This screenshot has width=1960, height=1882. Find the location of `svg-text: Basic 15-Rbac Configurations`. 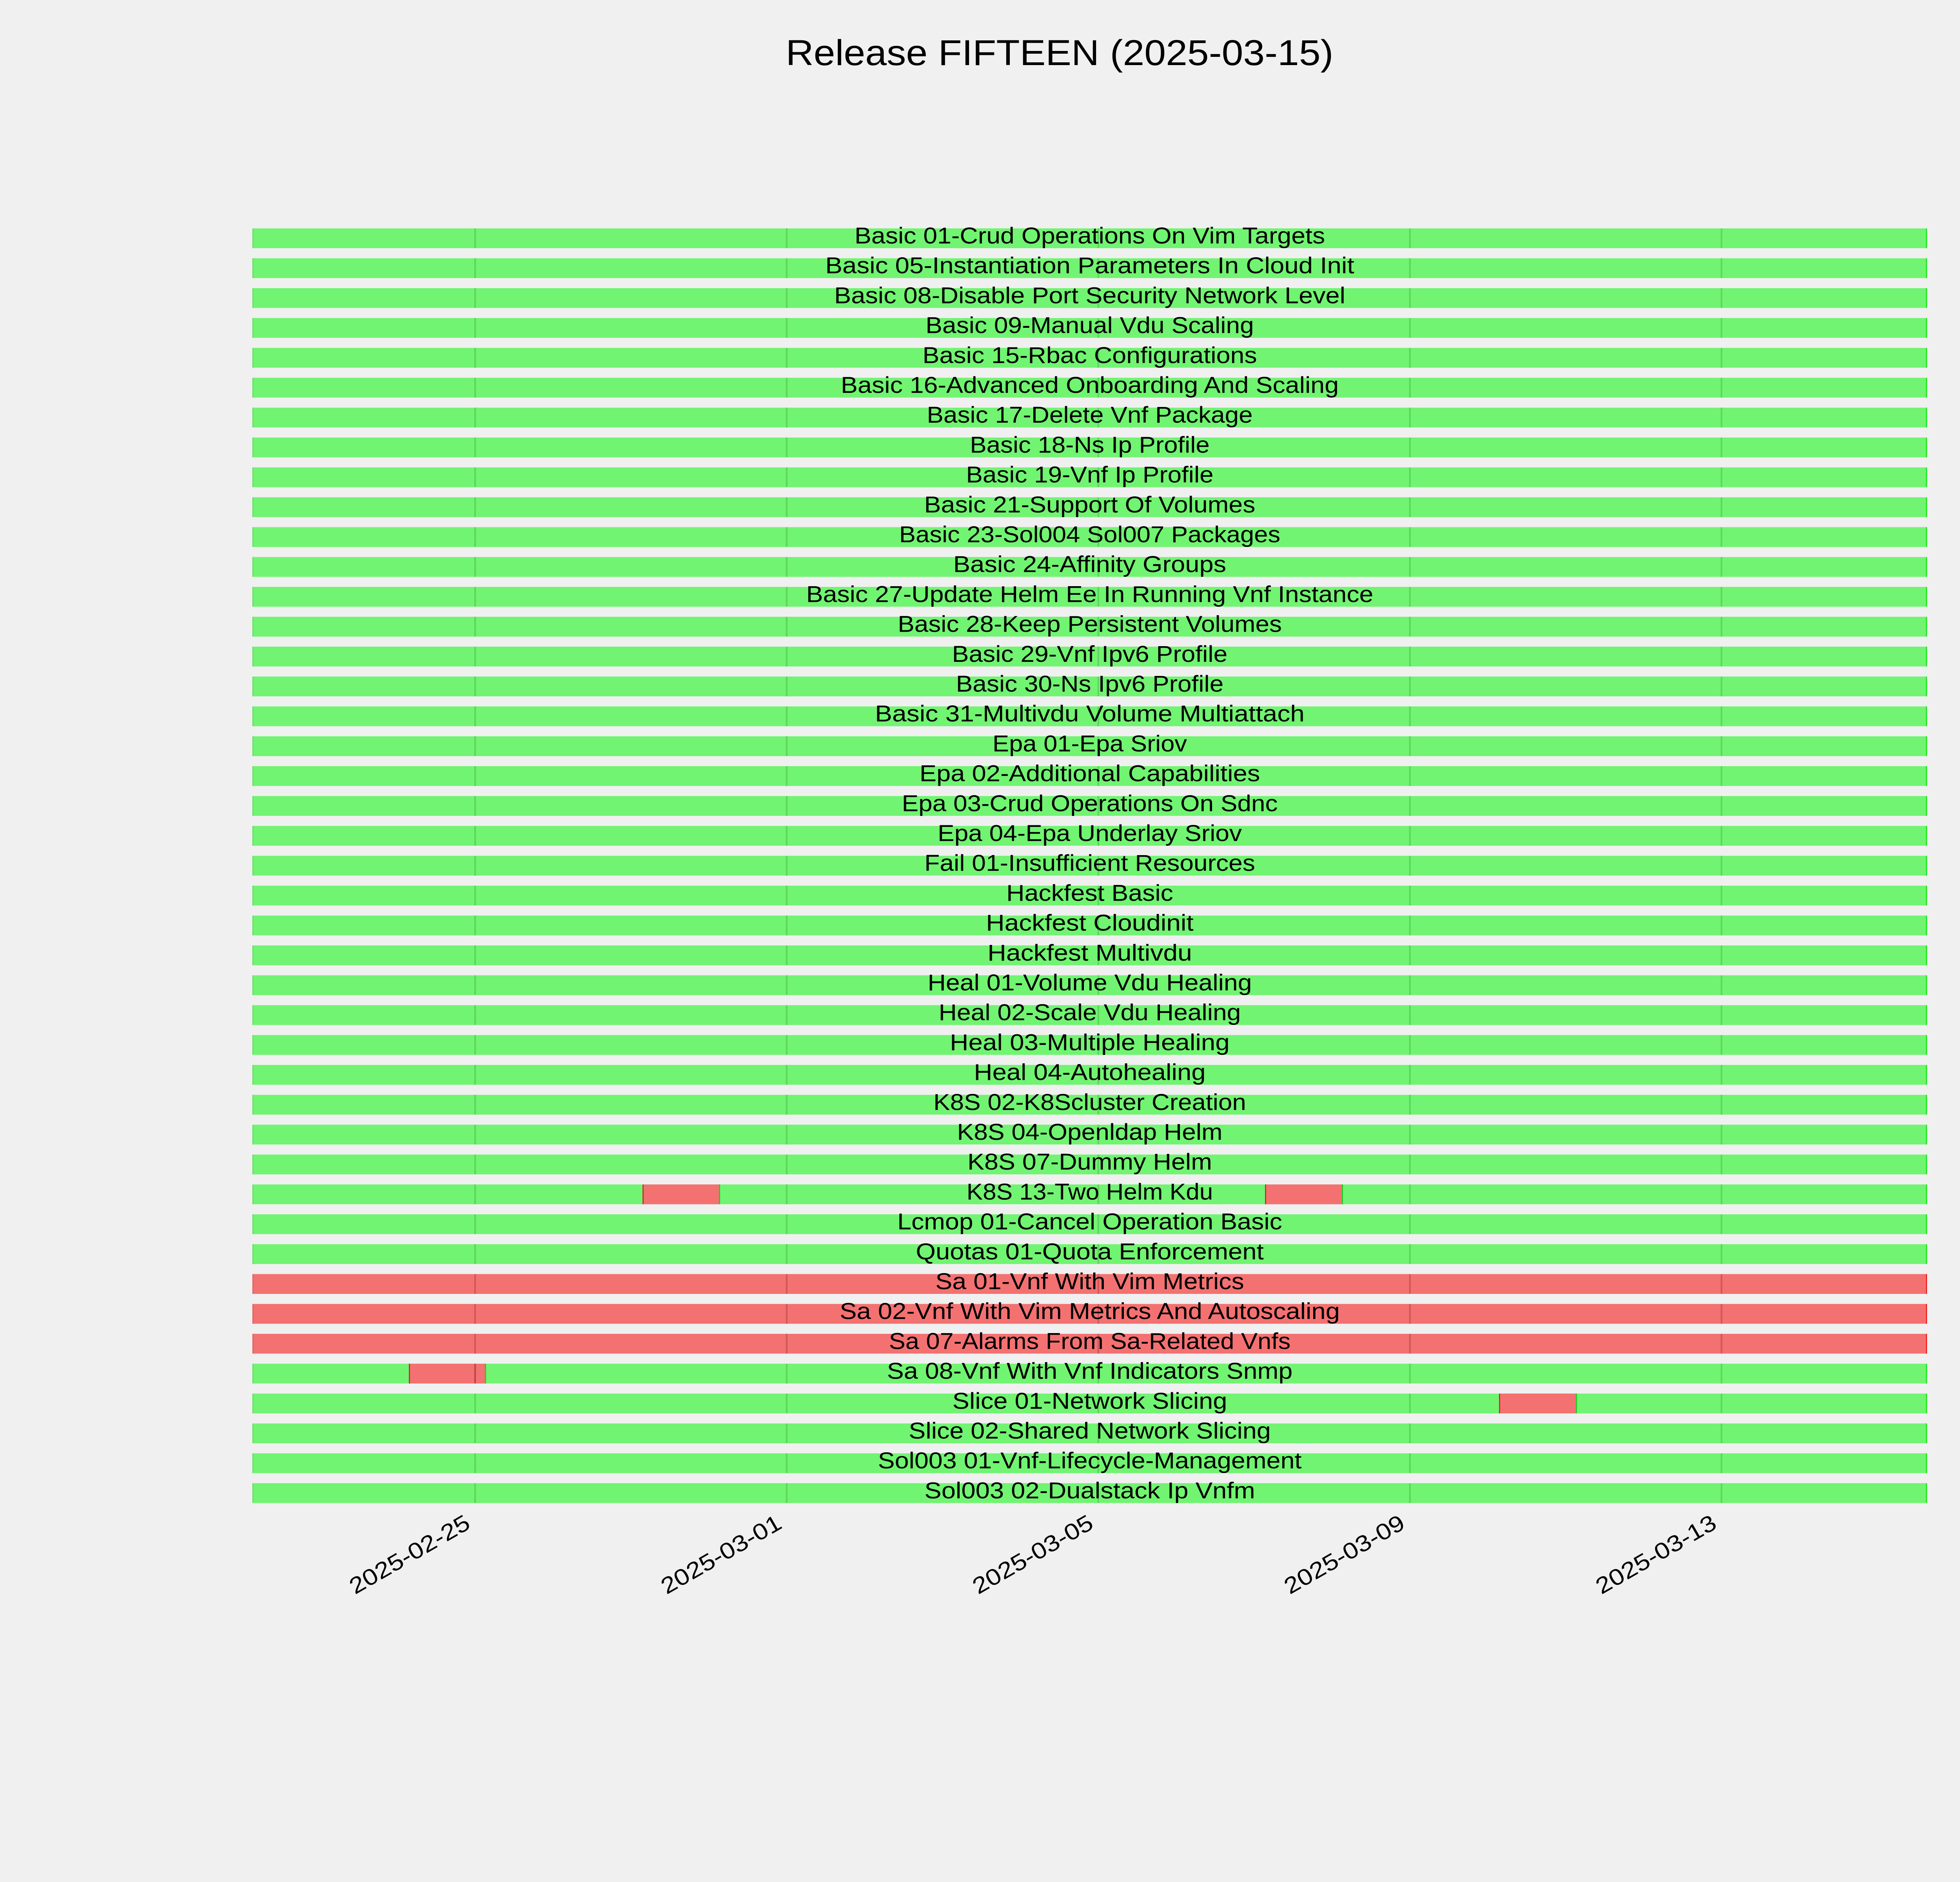

svg-text: Basic 15-Rbac Configurations is located at coordinates (1089, 355).